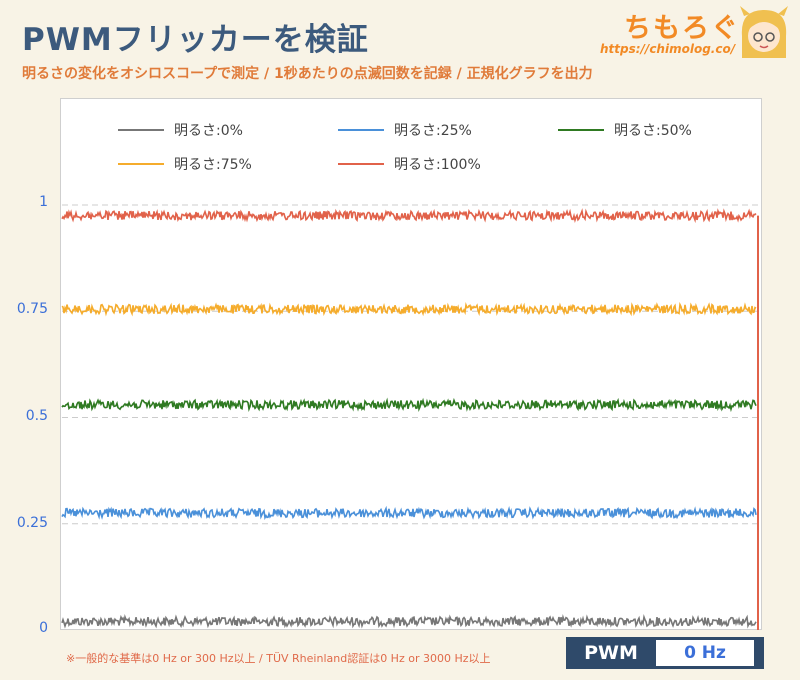 Image resolution: width=800 pixels, height=680 pixels. I want to click on pwm-badge-label: PWM, so click(611, 653).